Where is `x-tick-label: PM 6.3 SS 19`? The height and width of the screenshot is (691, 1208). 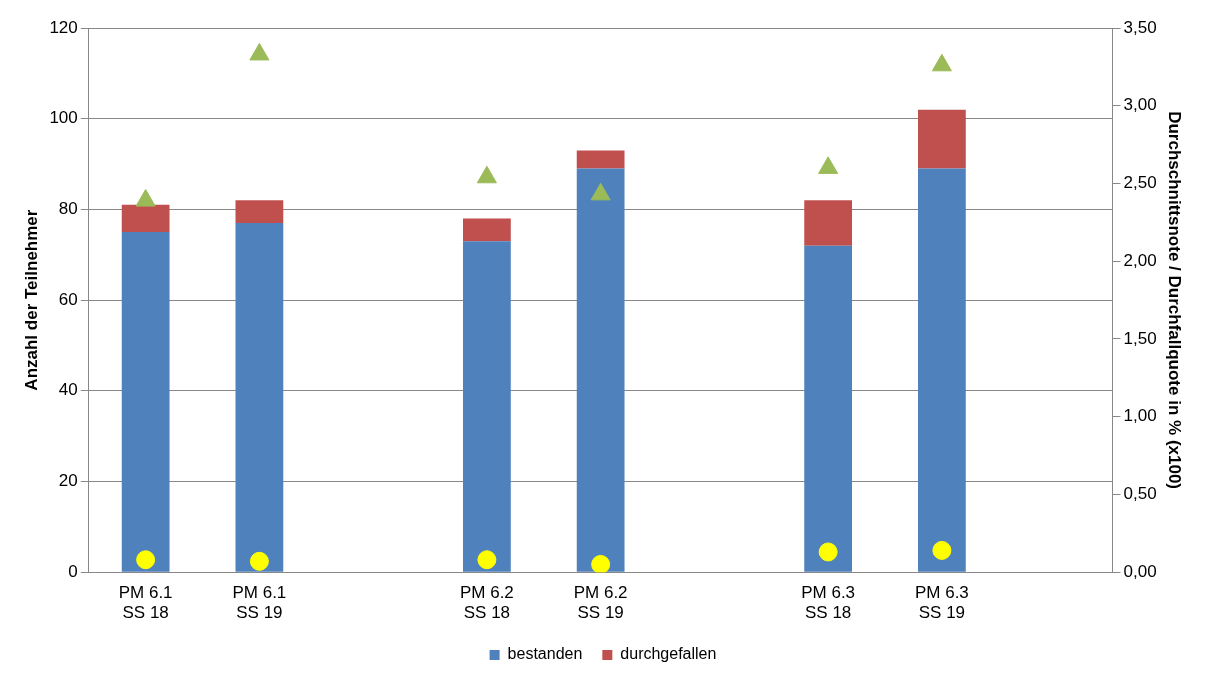 x-tick-label: PM 6.3 SS 19 is located at coordinates (941, 603).